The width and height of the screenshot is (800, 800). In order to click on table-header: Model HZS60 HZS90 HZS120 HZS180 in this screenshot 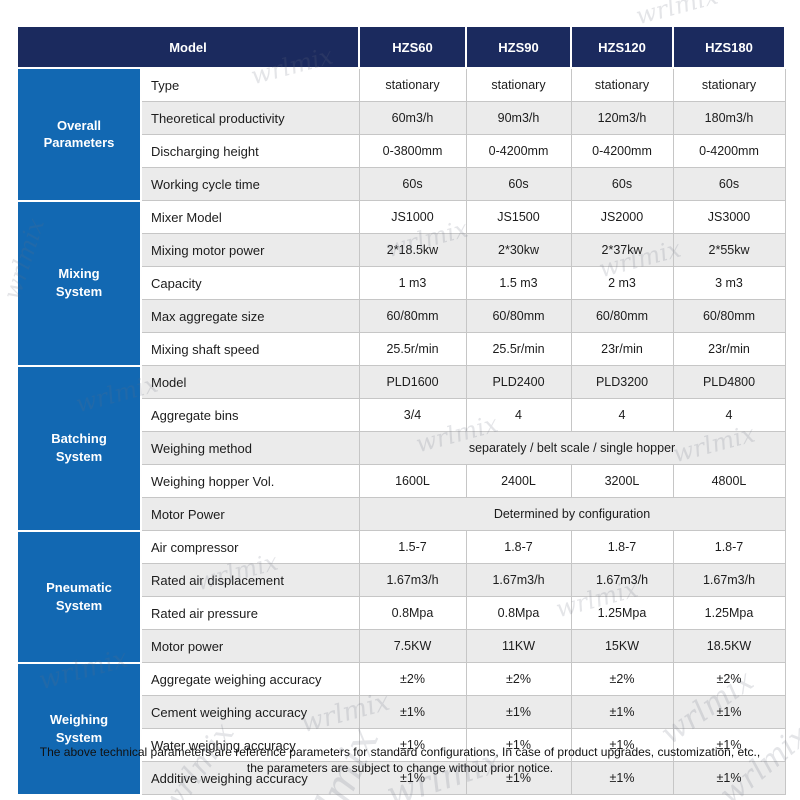, I will do `click(401, 47)`.